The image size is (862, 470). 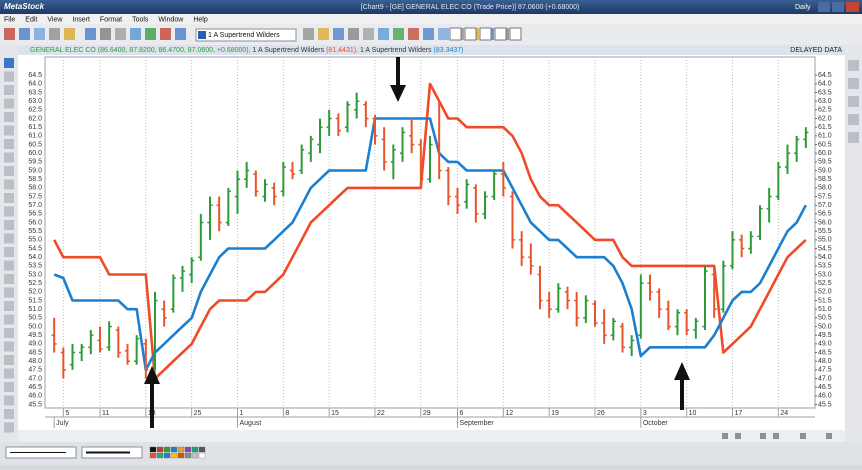 What do you see at coordinates (825, 110) in the screenshot?
I see `y-tick-label: 62.5` at bounding box center [825, 110].